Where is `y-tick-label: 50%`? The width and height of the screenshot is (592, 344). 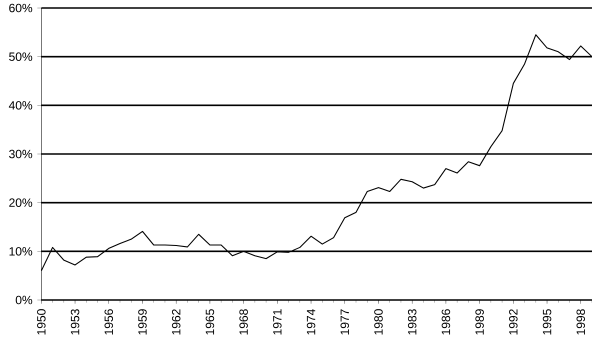
y-tick-label: 50% is located at coordinates (20, 56).